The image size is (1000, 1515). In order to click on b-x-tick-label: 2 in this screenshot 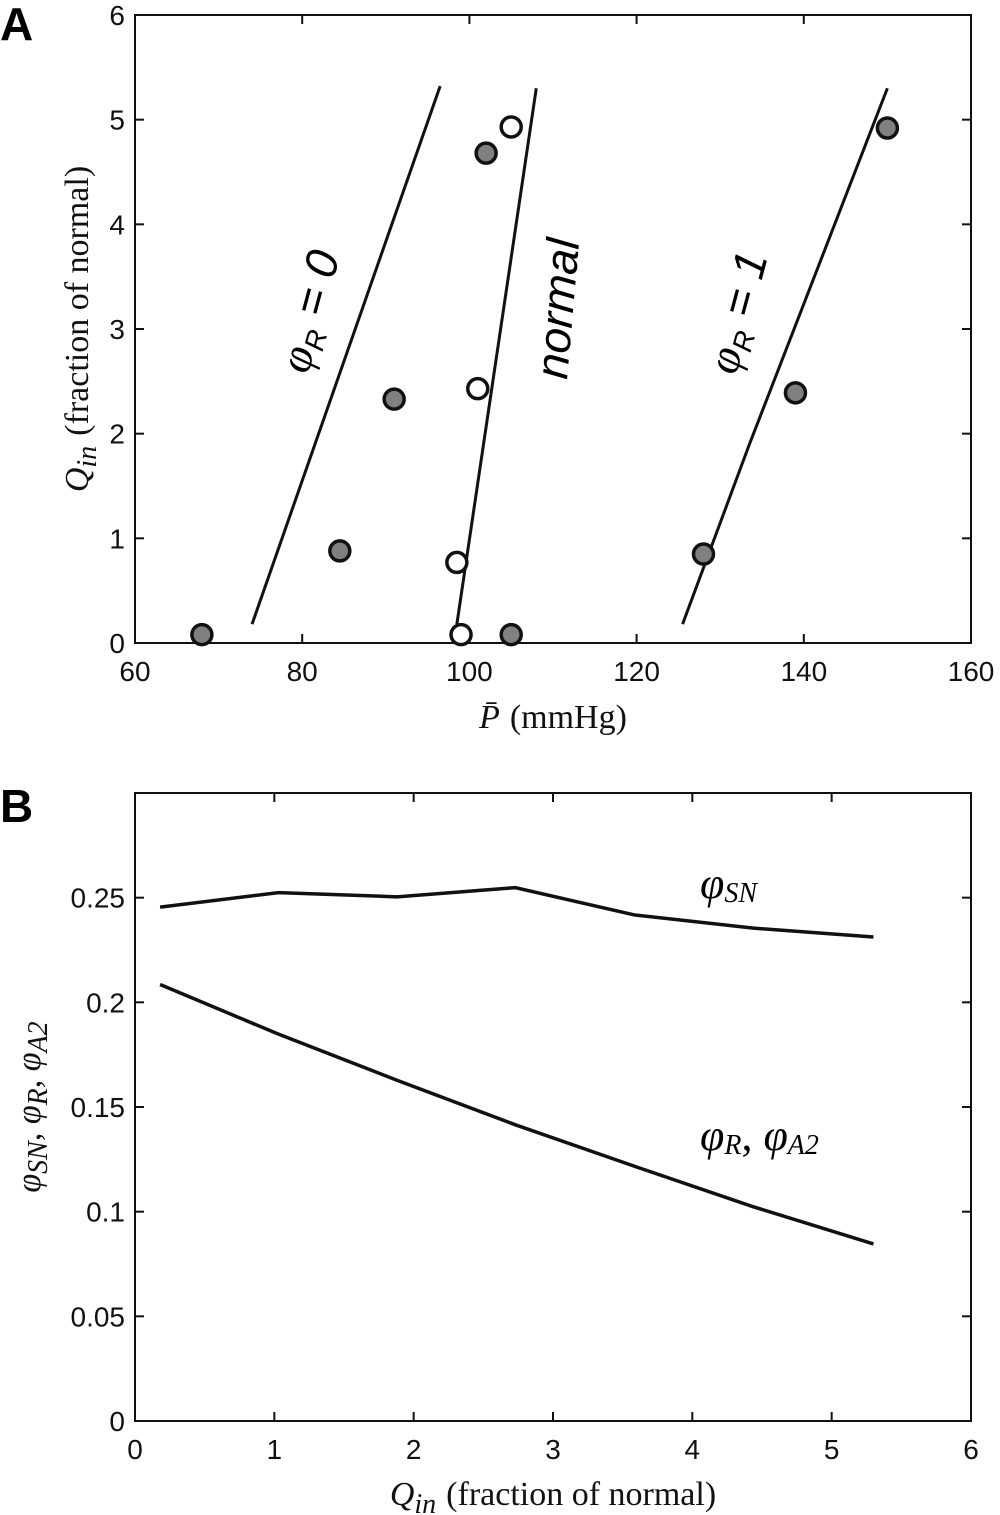, I will do `click(414, 1449)`.